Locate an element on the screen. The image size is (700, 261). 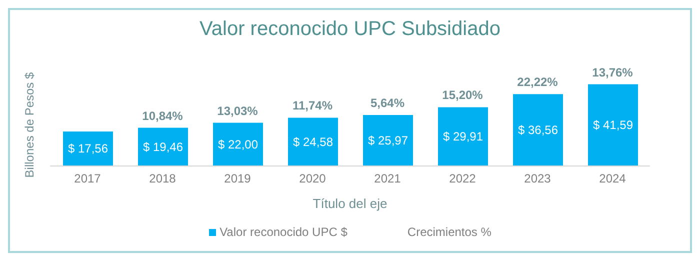
data-label: $ 19,46 is located at coordinates (163, 147).